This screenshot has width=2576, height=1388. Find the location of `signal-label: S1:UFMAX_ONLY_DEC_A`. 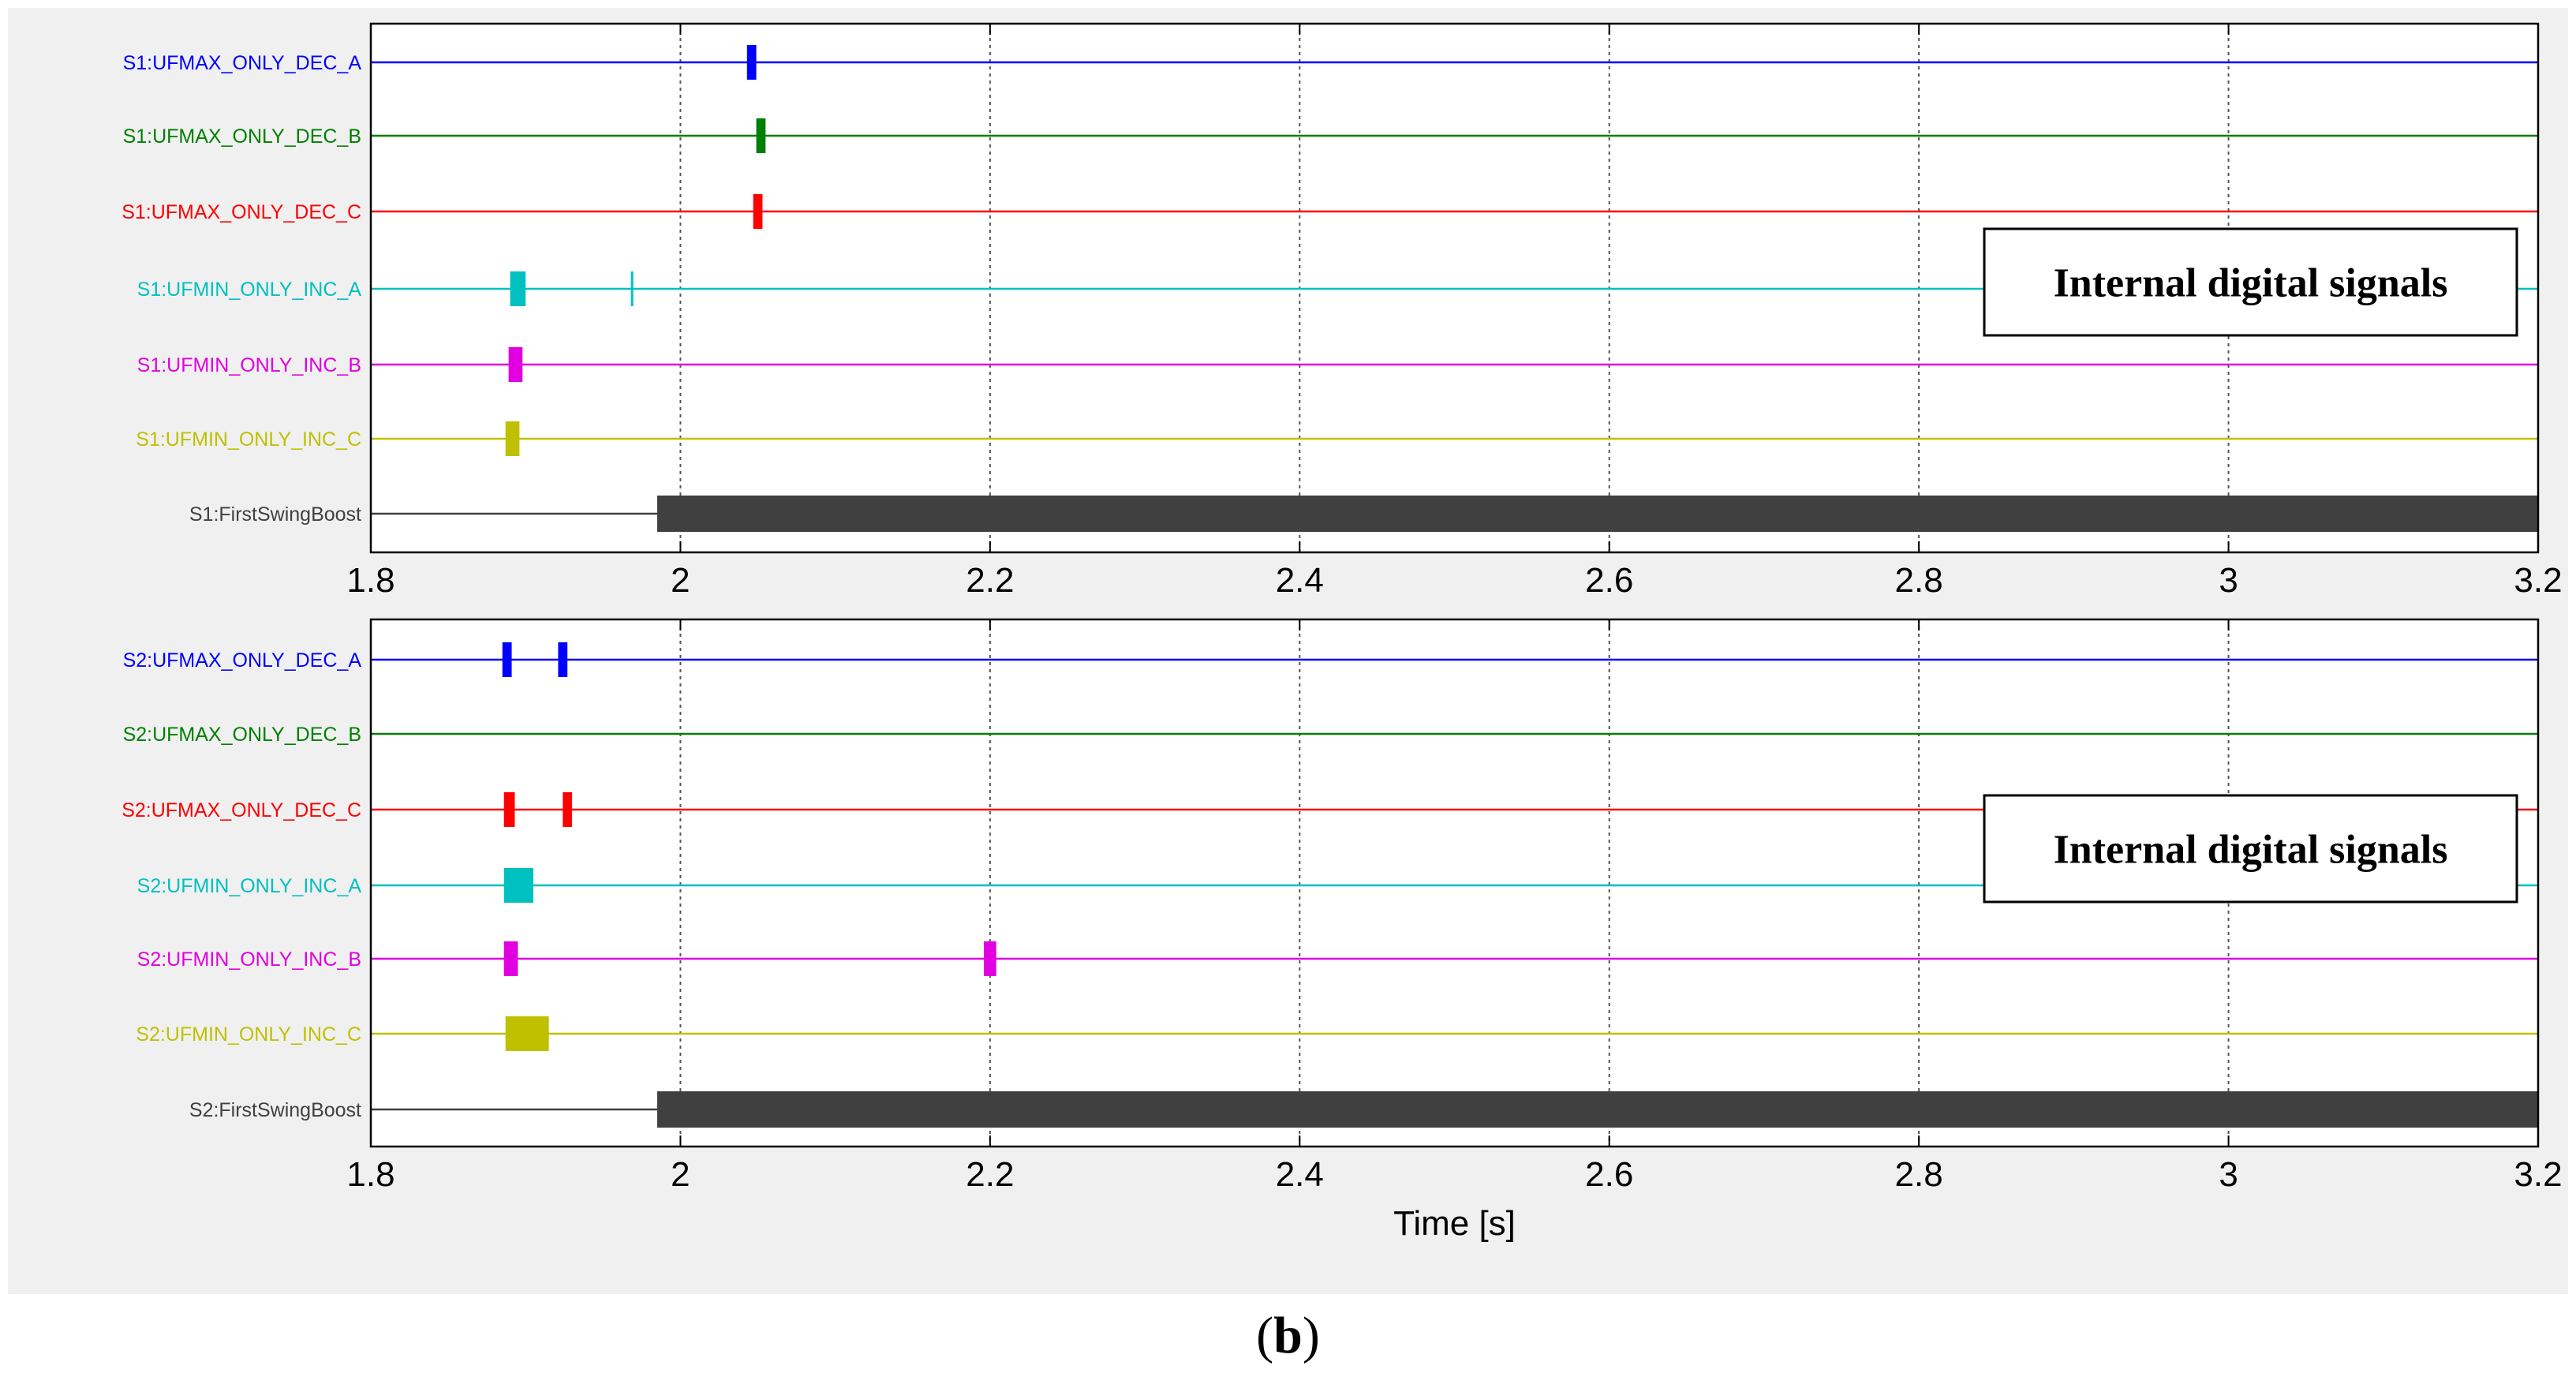

signal-label: S1:UFMAX_ONLY_DEC_A is located at coordinates (242, 63).